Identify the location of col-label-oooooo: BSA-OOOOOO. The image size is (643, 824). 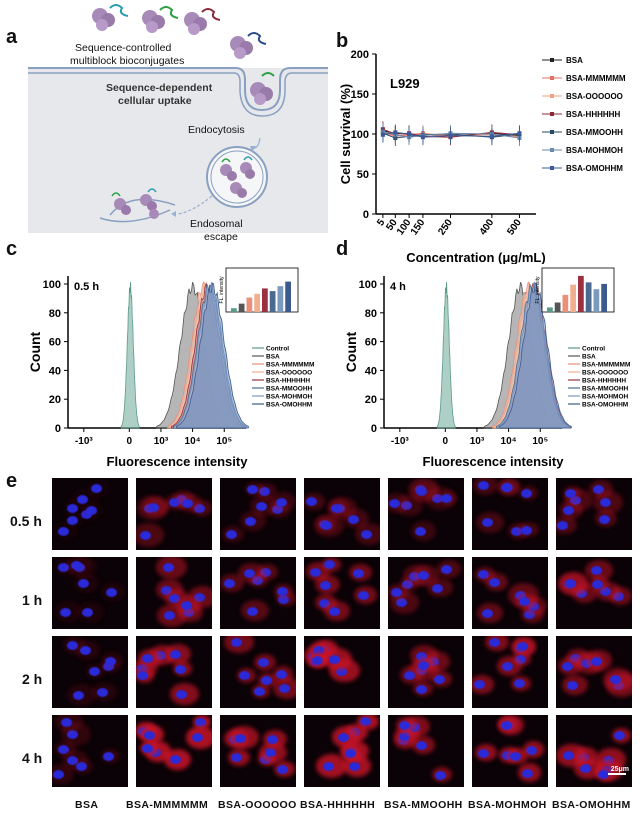
(257, 805).